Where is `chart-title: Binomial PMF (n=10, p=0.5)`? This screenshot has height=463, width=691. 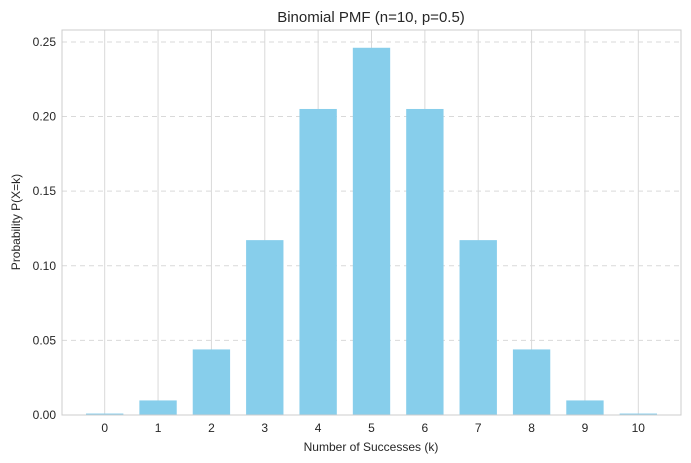 chart-title: Binomial PMF (n=10, p=0.5) is located at coordinates (371, 17).